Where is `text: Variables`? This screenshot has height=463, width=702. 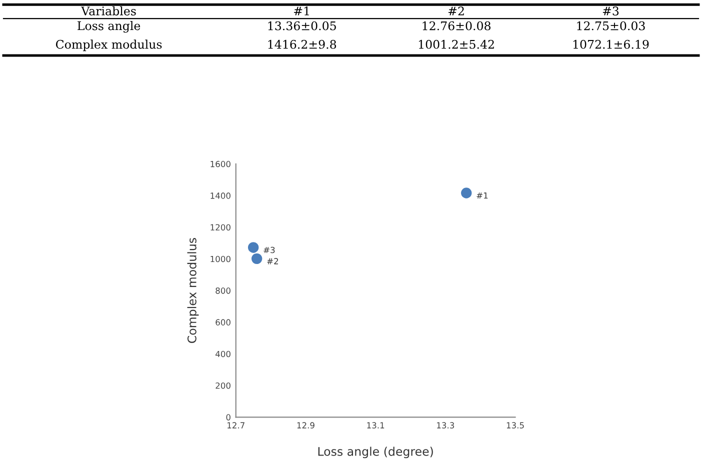 text: Variables is located at coordinates (108, 11).